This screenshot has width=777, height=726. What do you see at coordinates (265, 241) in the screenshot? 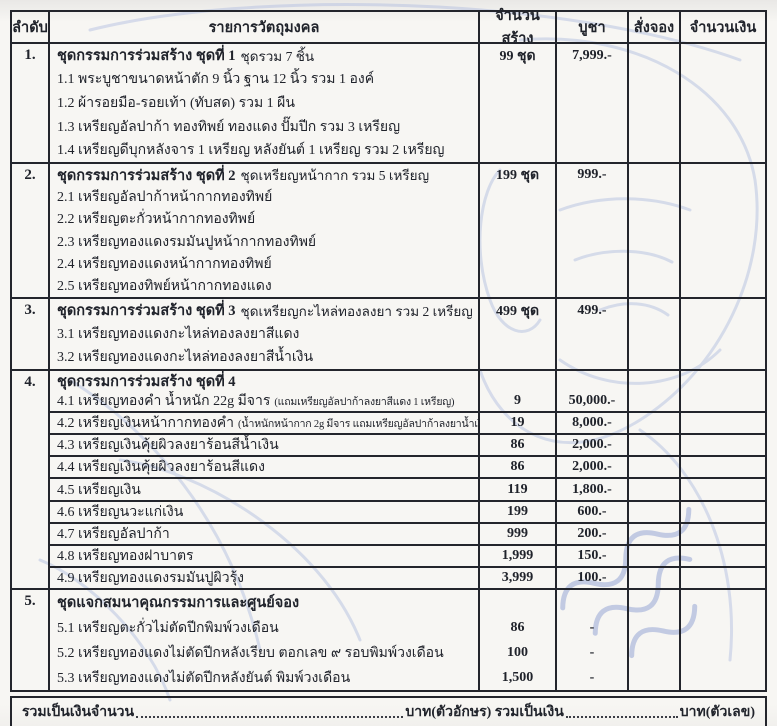
I see `item-text: 2.3 เหรียญทองแดงรมมันปูหน้ากากทองทิพย์` at bounding box center [265, 241].